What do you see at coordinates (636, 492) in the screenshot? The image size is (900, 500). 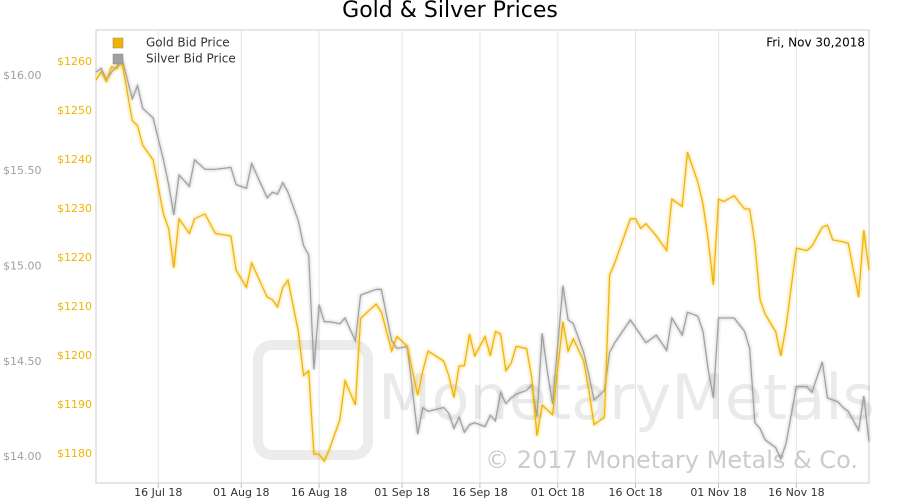 I see `x-tick-label: 16 Oct 18` at bounding box center [636, 492].